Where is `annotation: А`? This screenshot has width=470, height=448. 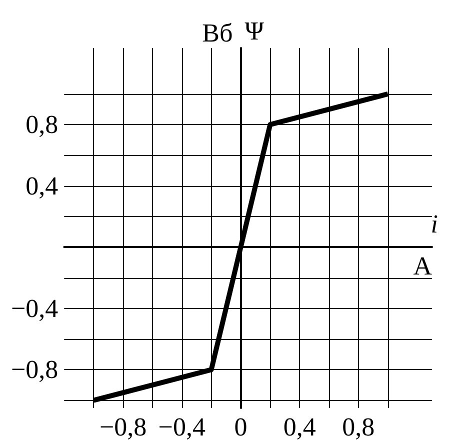
annotation: А is located at coordinates (422, 266).